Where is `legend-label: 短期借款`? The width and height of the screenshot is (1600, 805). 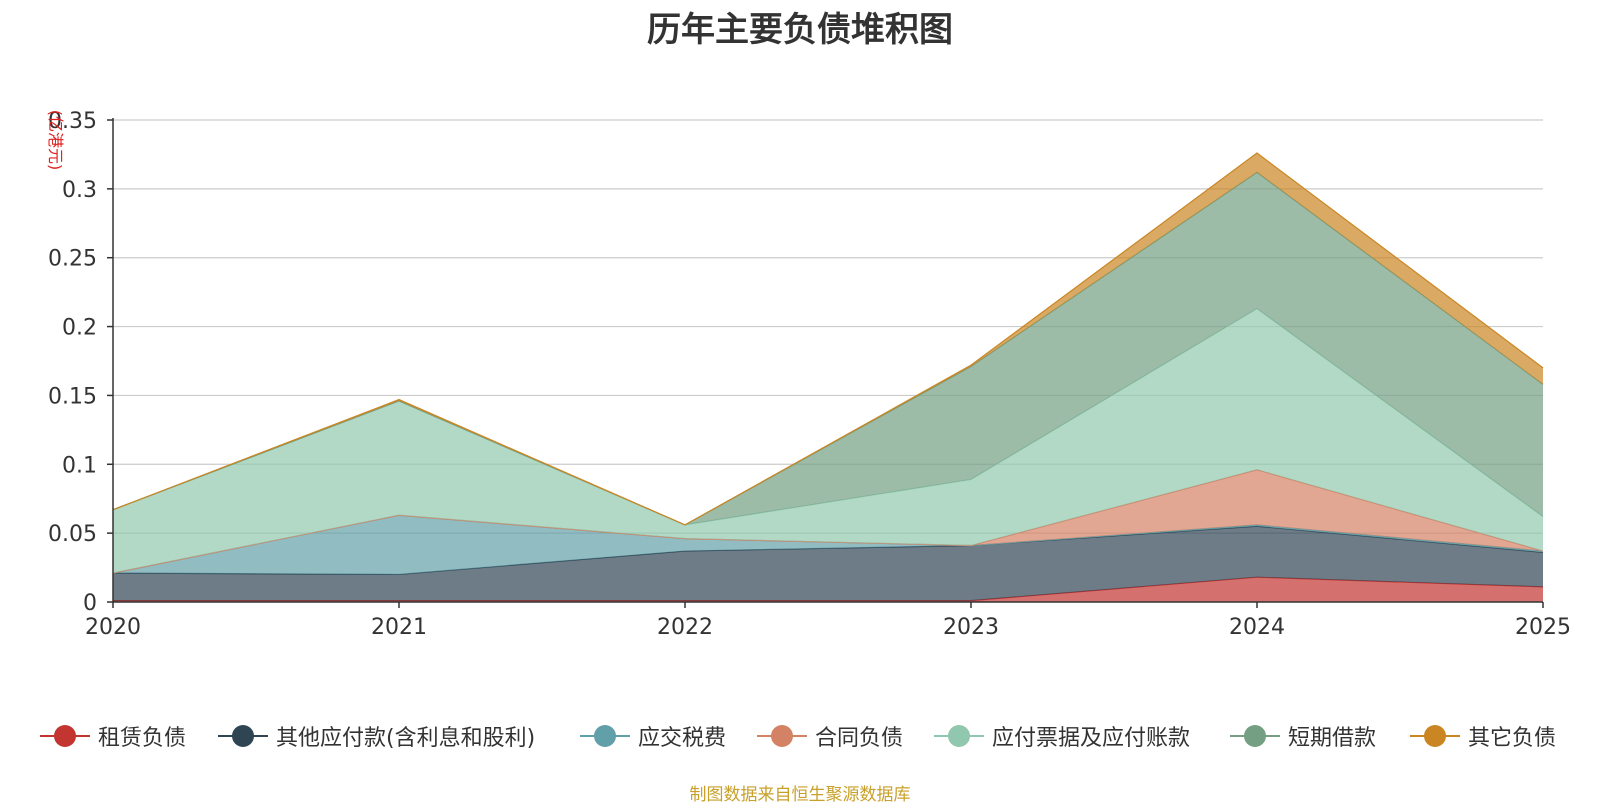 legend-label: 短期借款 is located at coordinates (1332, 738).